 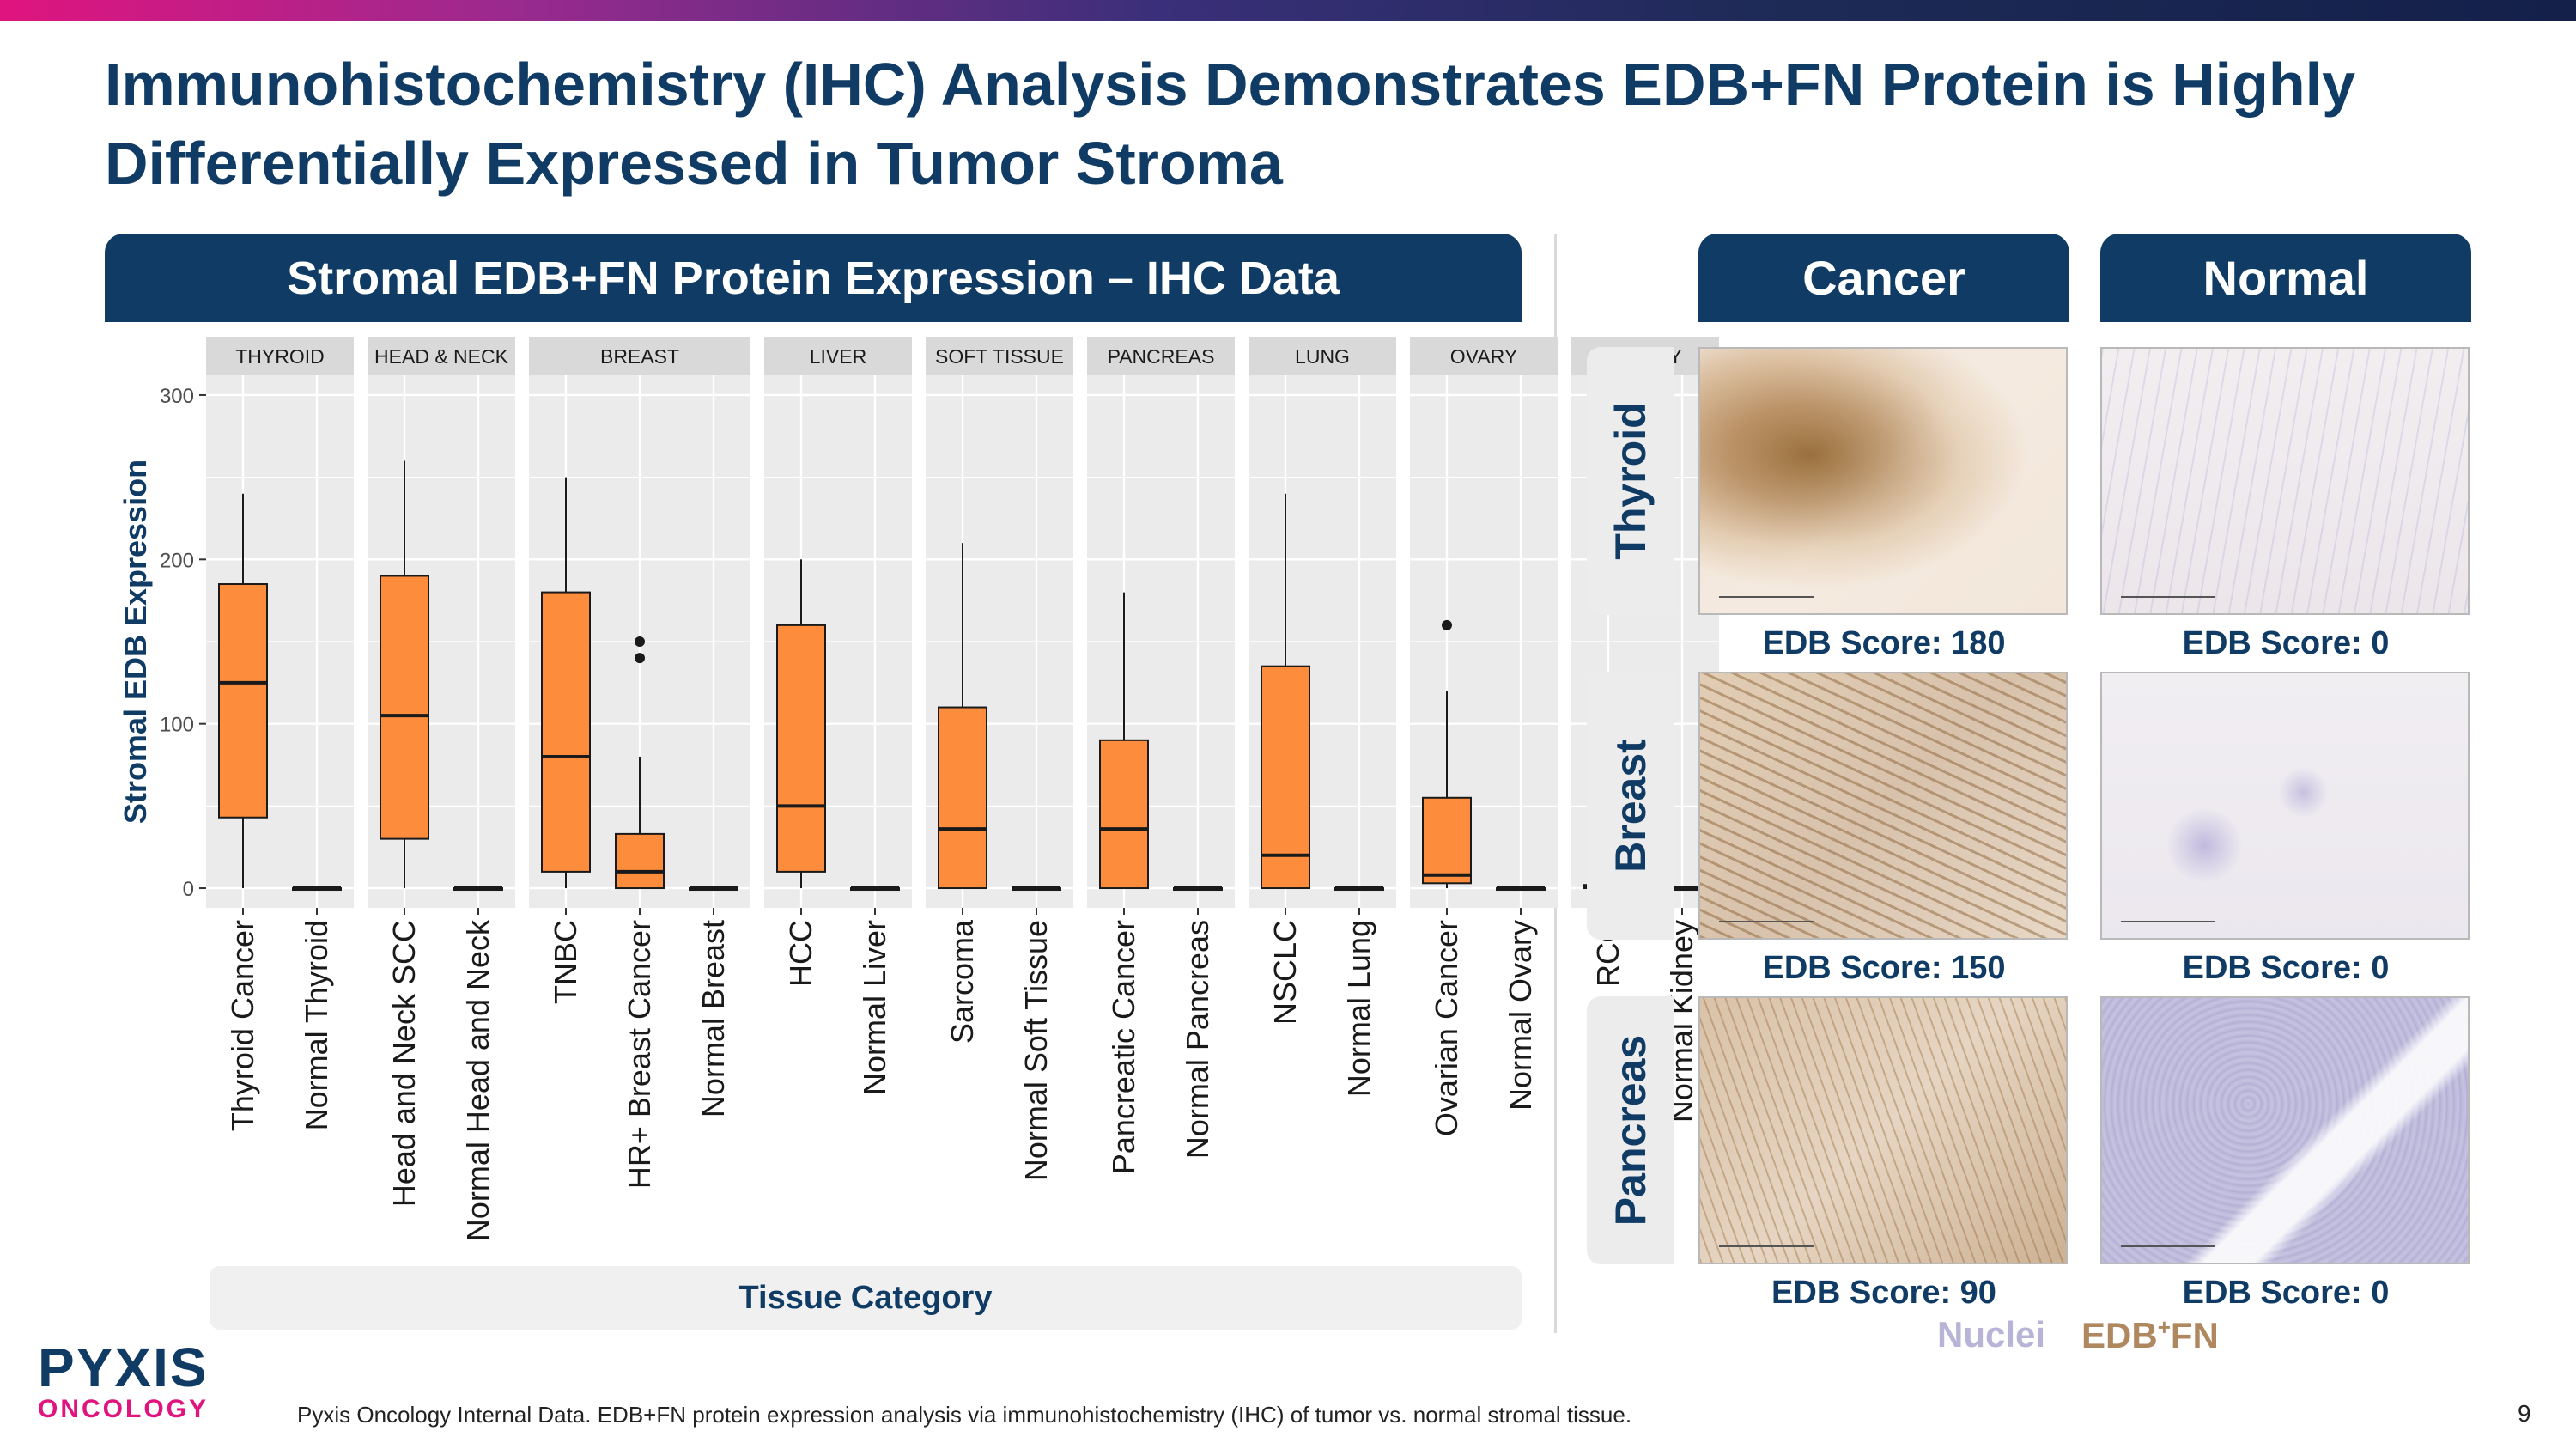 What do you see at coordinates (1884, 278) in the screenshot?
I see `column-header-cancer: Cancer` at bounding box center [1884, 278].